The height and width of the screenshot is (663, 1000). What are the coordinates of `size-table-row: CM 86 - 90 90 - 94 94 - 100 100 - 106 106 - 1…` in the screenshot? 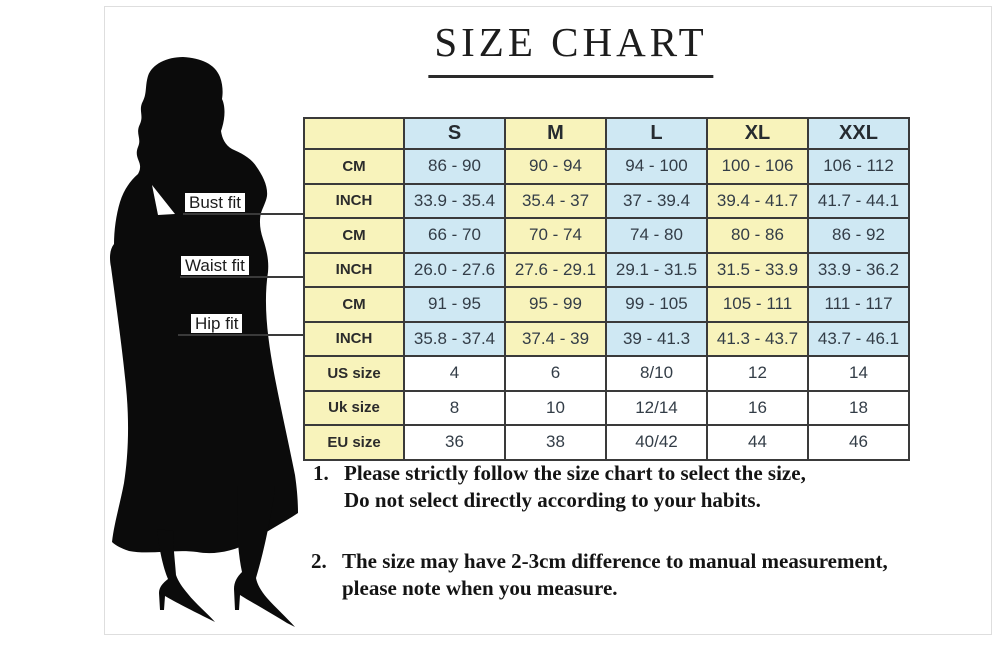 It's located at (606, 166).